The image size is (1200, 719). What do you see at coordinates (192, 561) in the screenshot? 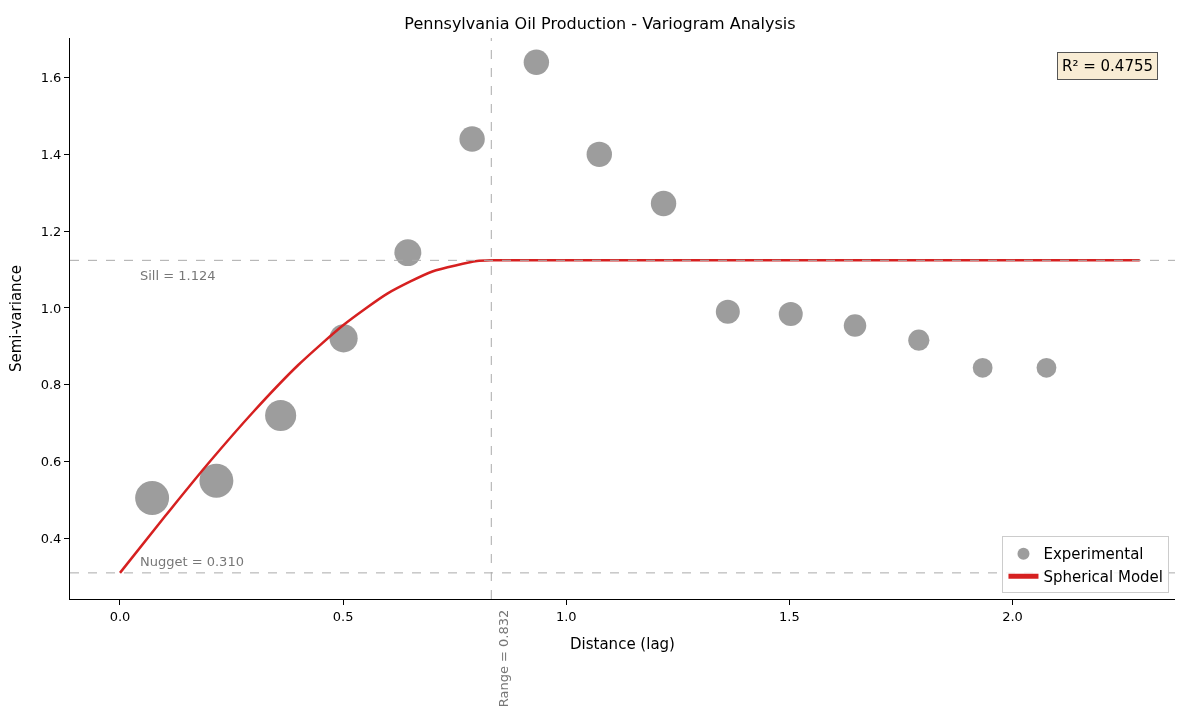
I see `ref-line-label: Nugget = 0.310` at bounding box center [192, 561].